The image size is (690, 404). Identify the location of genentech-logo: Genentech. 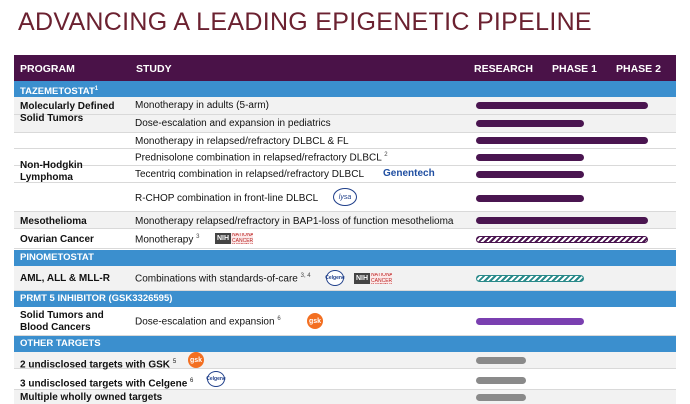
(409, 173).